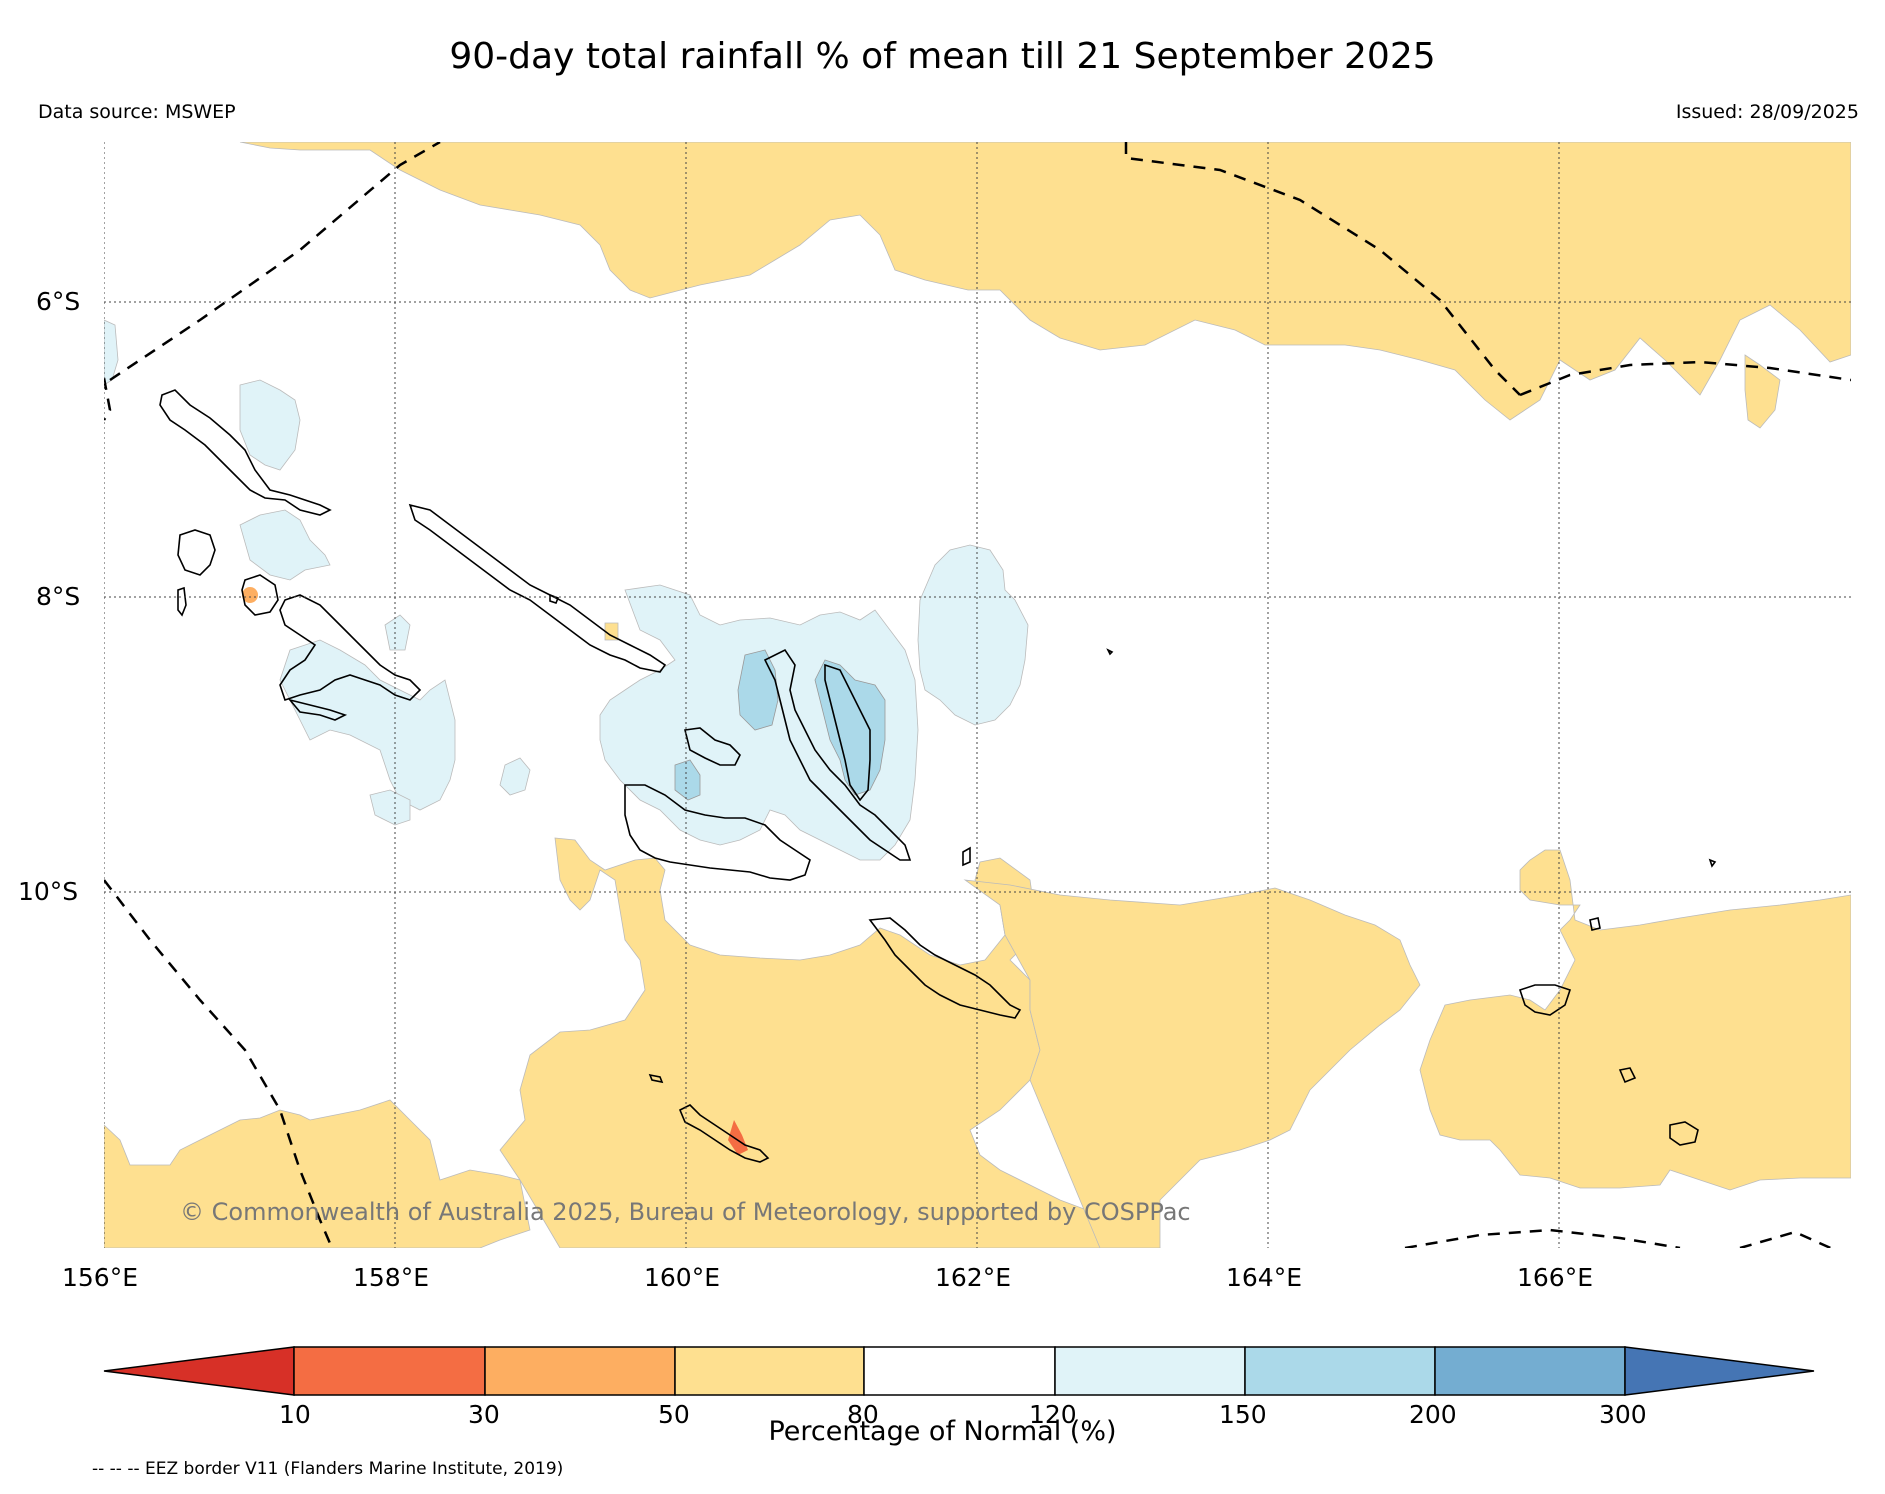 The width and height of the screenshot is (1885, 1494). I want to click on colorbar-tick-label: 150, so click(1243, 1414).